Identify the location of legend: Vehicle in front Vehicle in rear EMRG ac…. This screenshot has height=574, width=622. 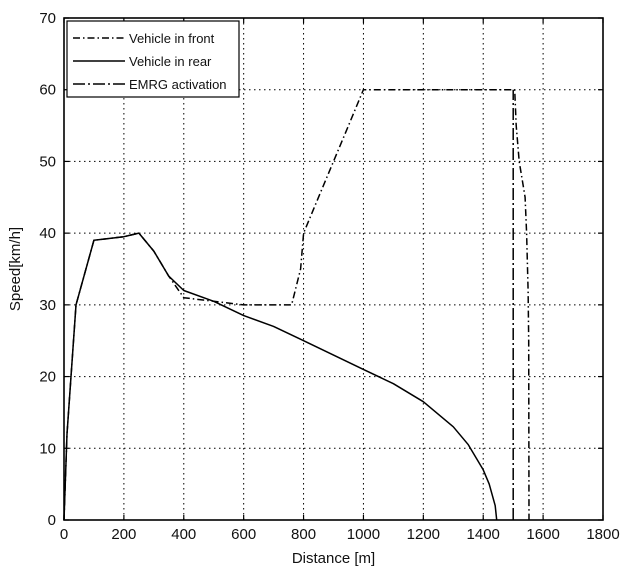
(153, 59).